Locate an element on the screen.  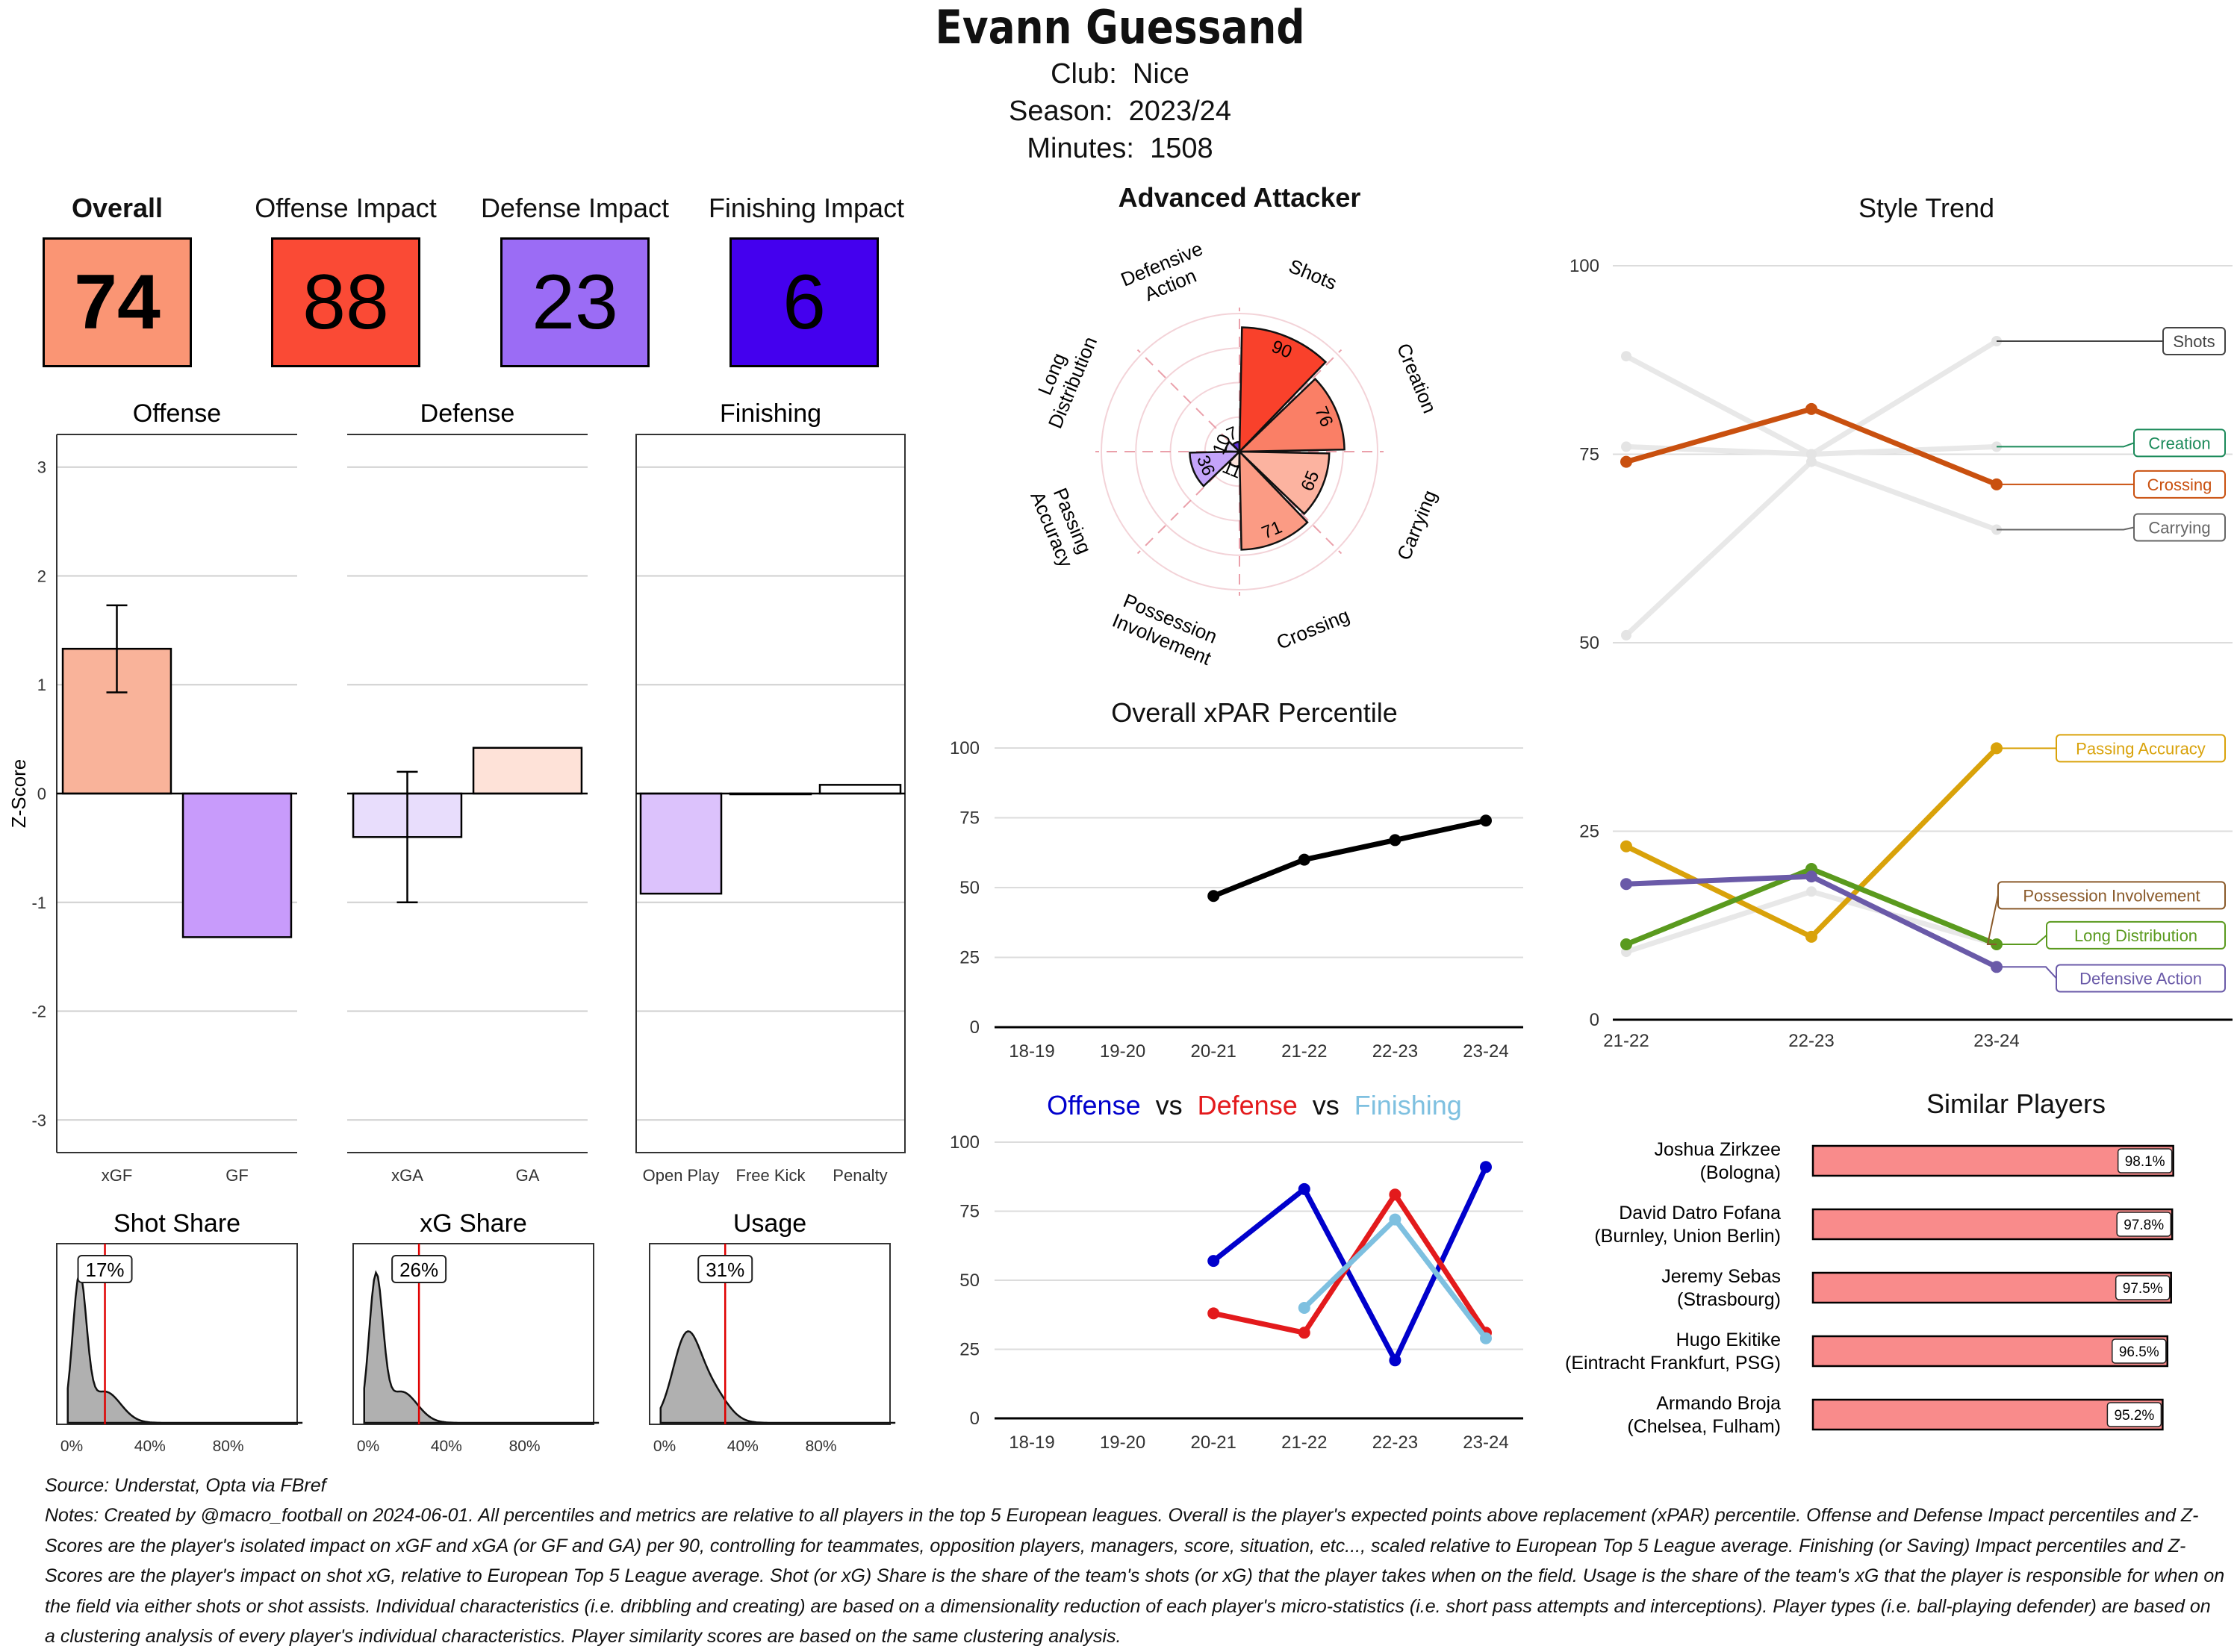
club-line: Club: Nice is located at coordinates (1120, 74).